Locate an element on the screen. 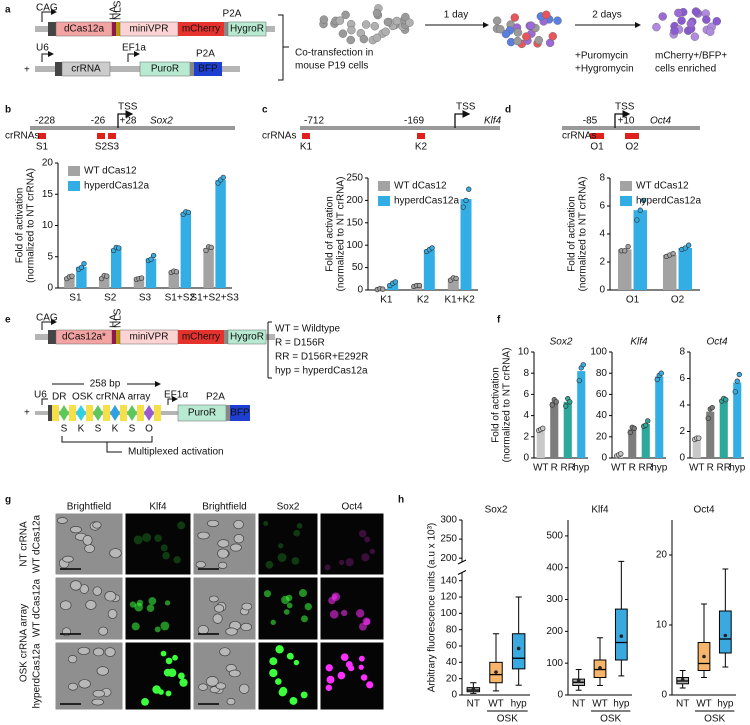 The width and height of the screenshot is (750, 725). label: +Puromycin is located at coordinates (601, 56).